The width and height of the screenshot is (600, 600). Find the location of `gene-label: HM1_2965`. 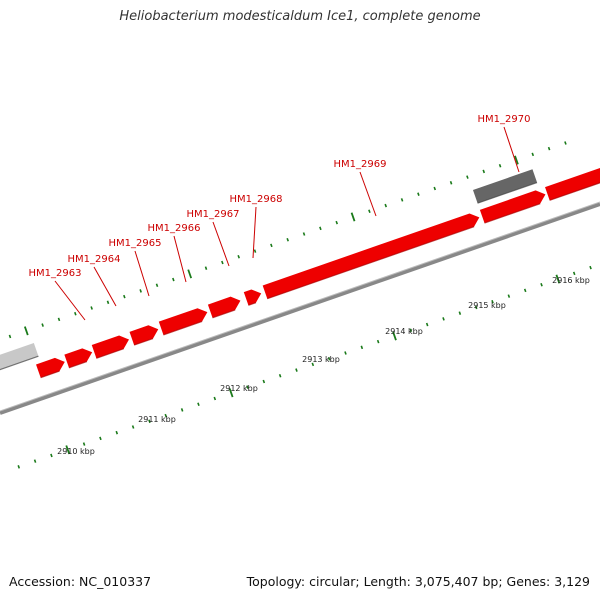

gene-label: HM1_2965 is located at coordinates (135, 243).